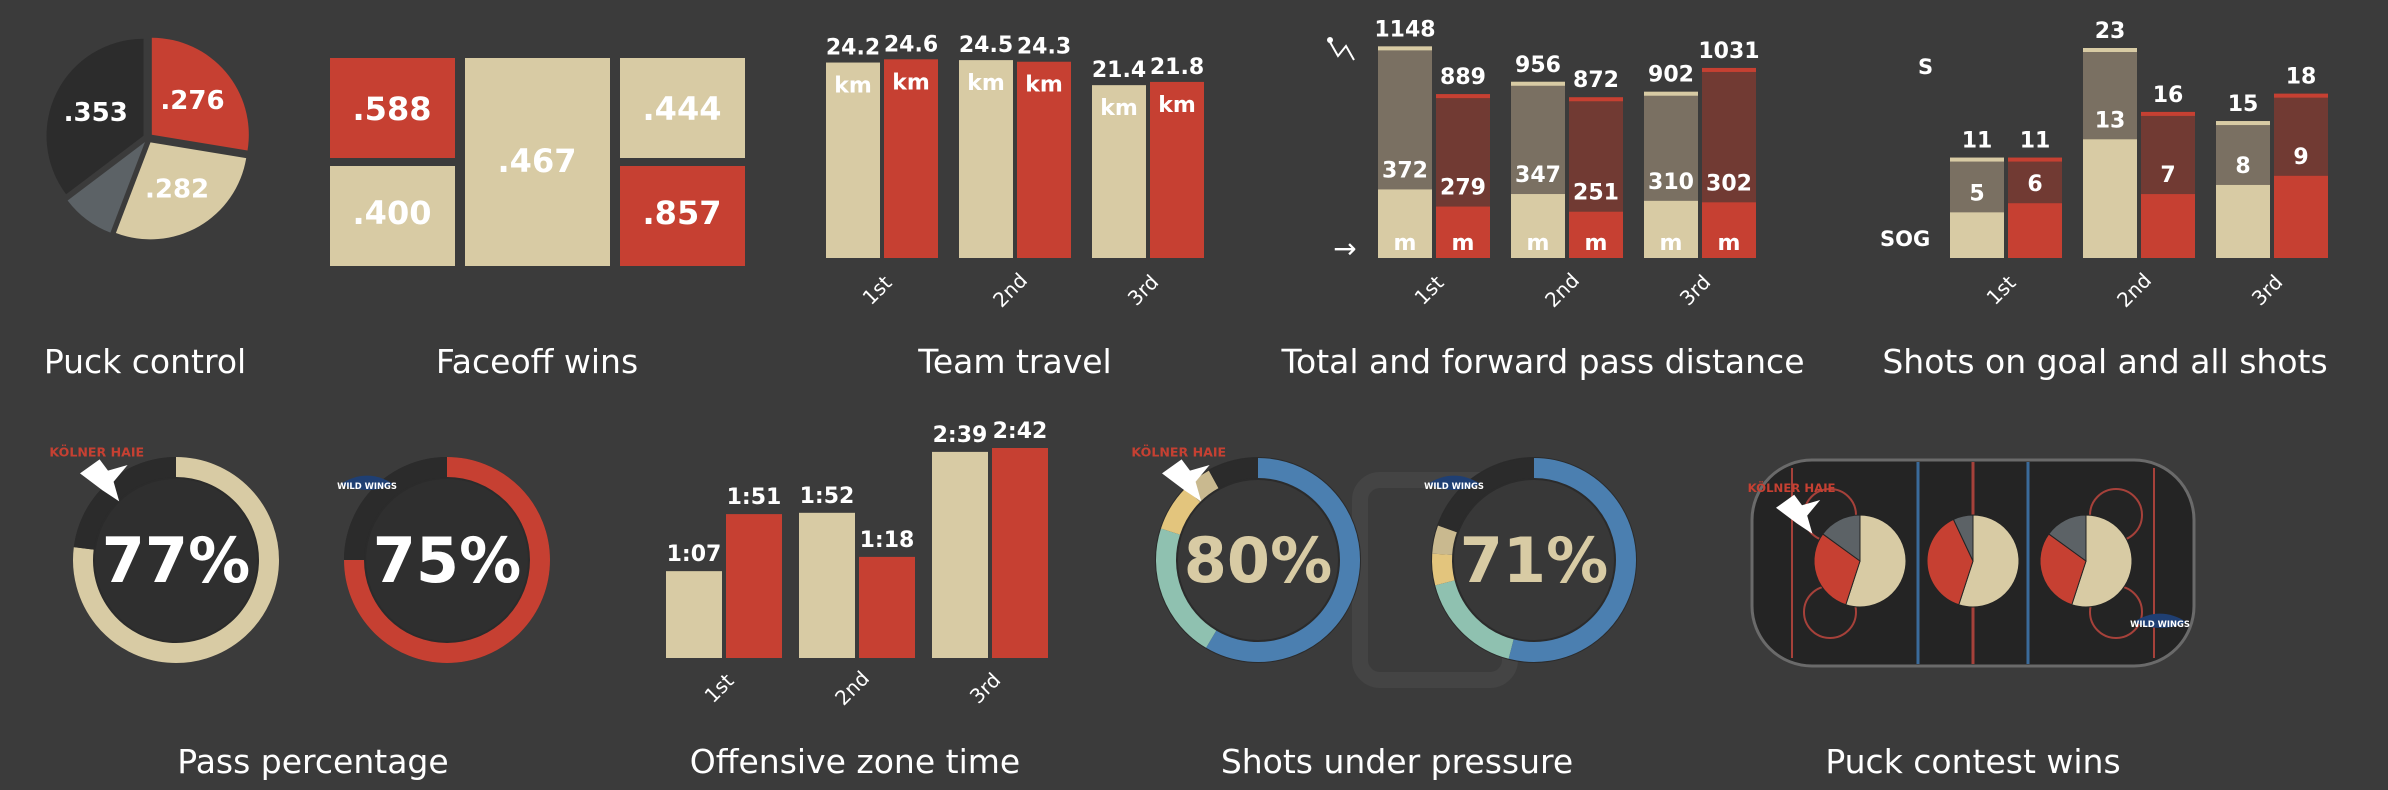 This screenshot has width=2388, height=790. What do you see at coordinates (1405, 170) in the screenshot?
I see `pass-distance-forward-value: 372` at bounding box center [1405, 170].